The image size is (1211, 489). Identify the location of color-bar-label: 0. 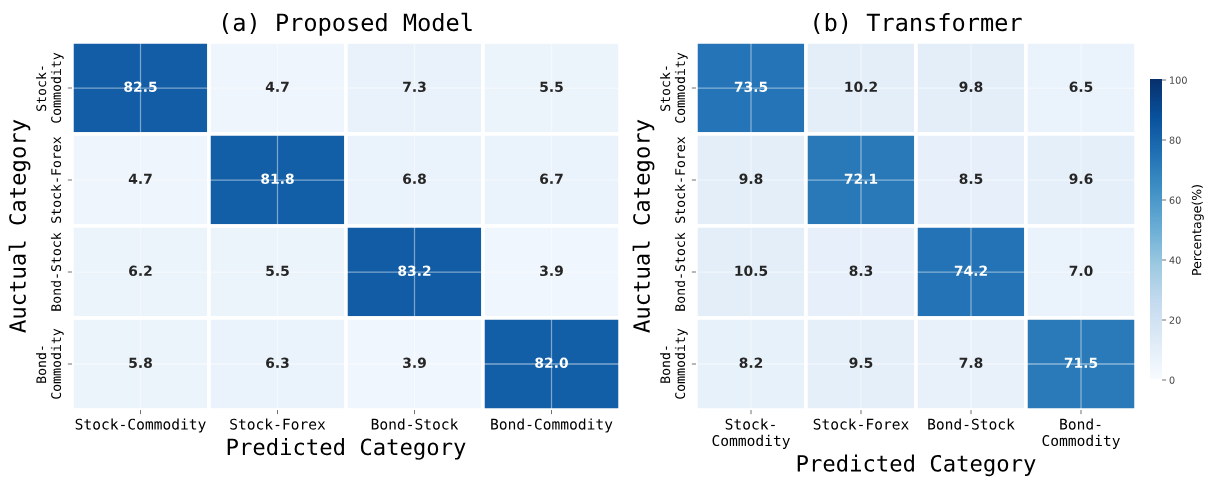
(1172, 380).